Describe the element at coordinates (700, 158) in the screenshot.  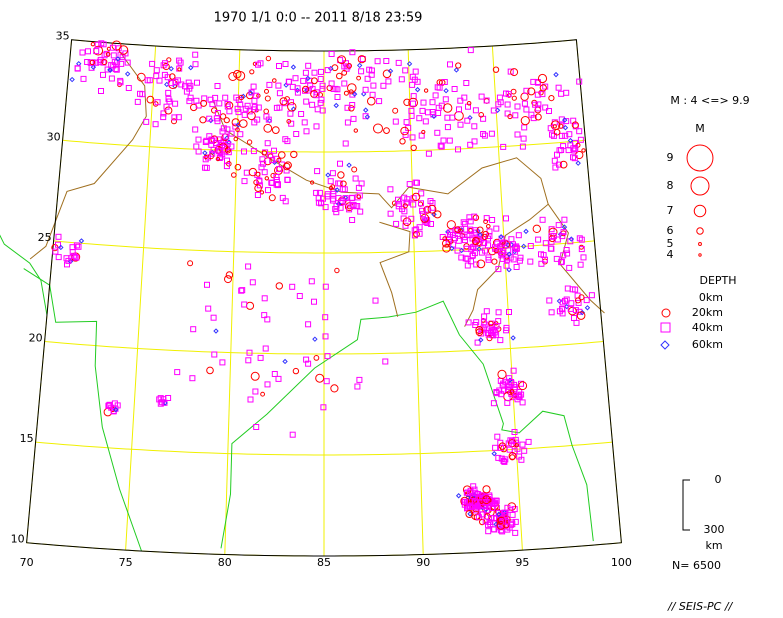
I see `magnitude-symbol` at that location.